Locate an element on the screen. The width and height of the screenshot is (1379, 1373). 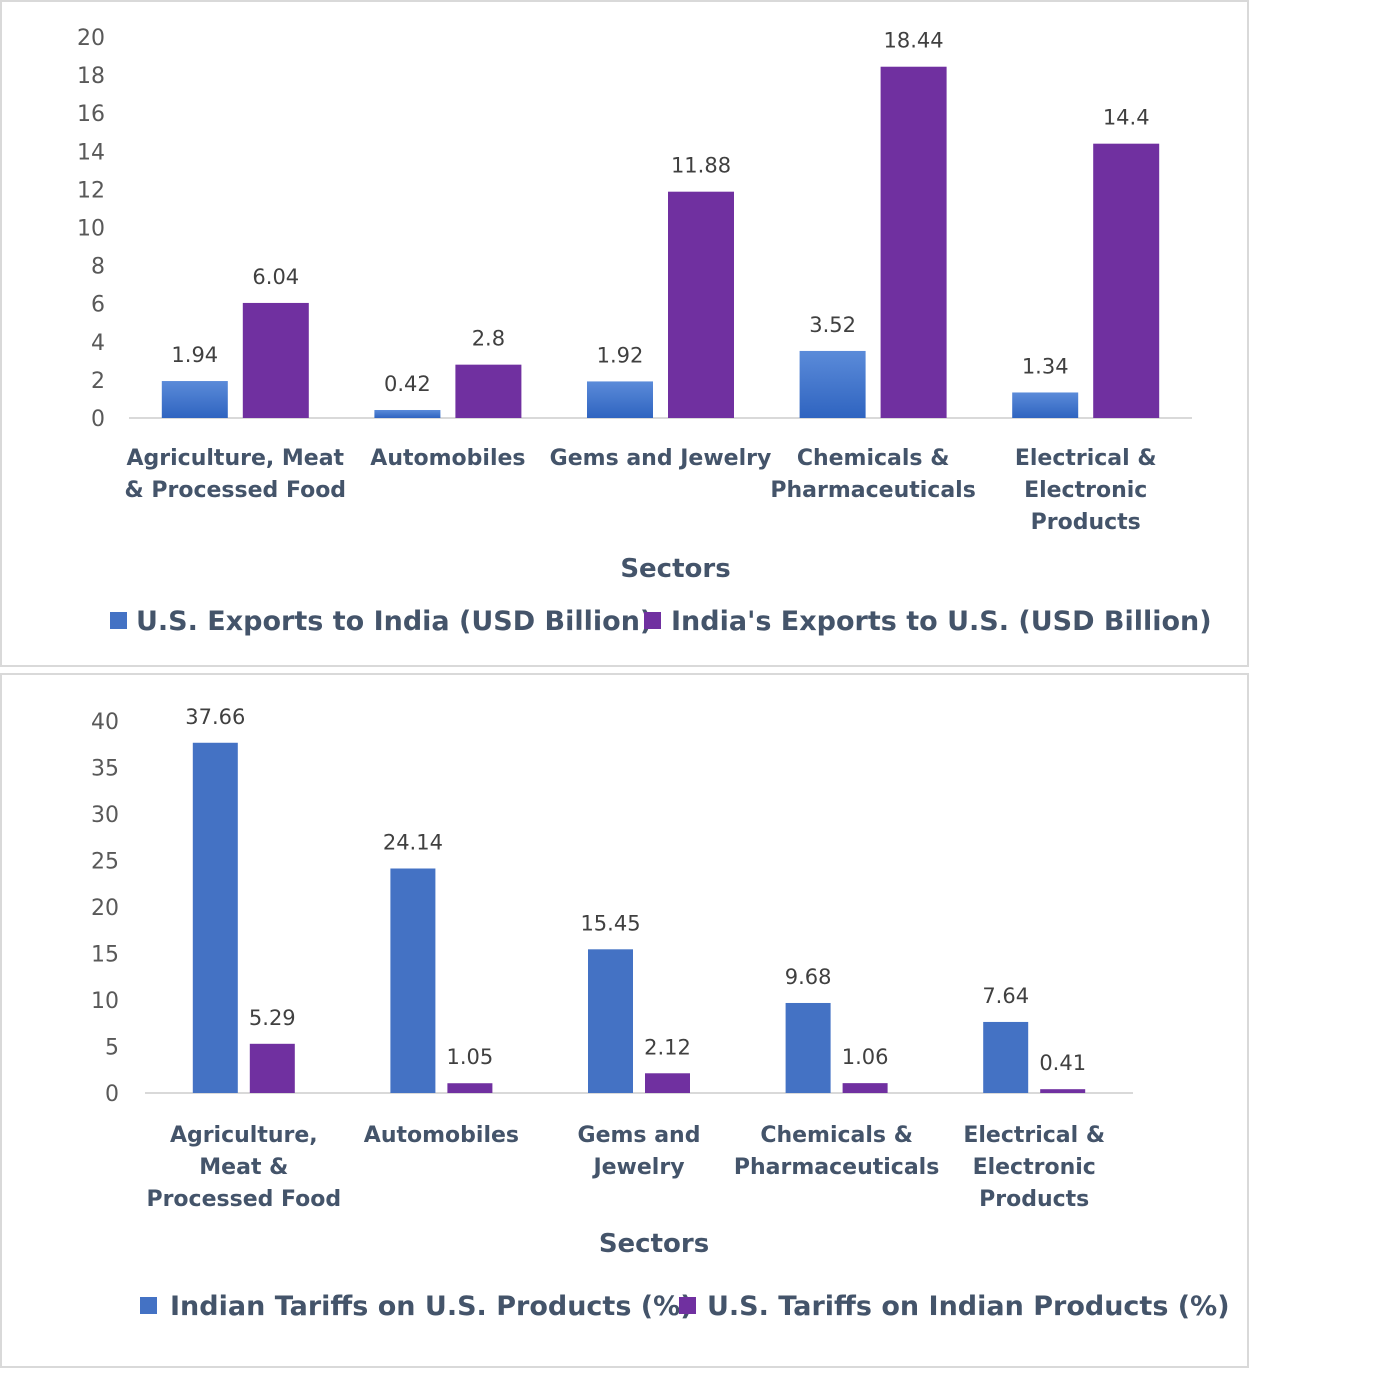
y-tick-label: 18 is located at coordinates (91, 76).